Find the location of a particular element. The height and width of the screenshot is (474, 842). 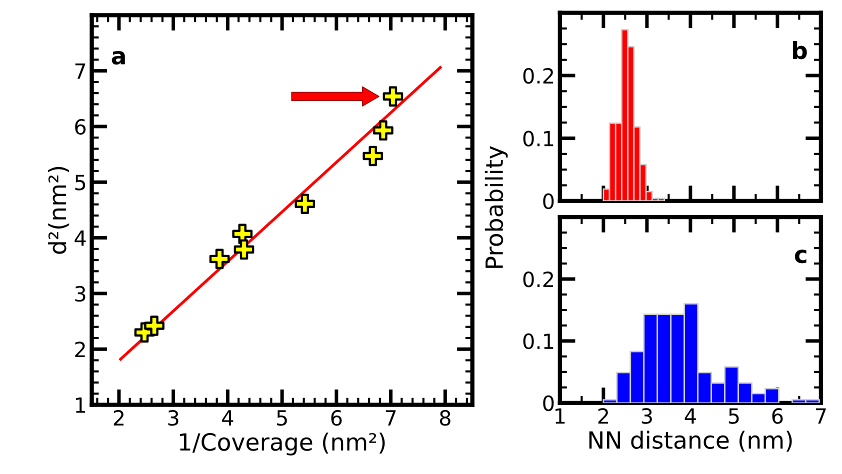

annotation: a is located at coordinates (118, 58).